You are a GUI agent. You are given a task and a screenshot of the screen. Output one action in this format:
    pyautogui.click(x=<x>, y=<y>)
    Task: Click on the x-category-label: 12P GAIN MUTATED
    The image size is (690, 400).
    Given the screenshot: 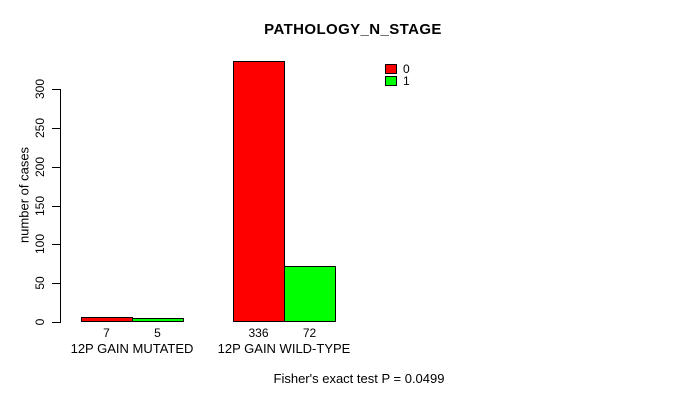 What is the action you would take?
    pyautogui.click(x=132, y=348)
    